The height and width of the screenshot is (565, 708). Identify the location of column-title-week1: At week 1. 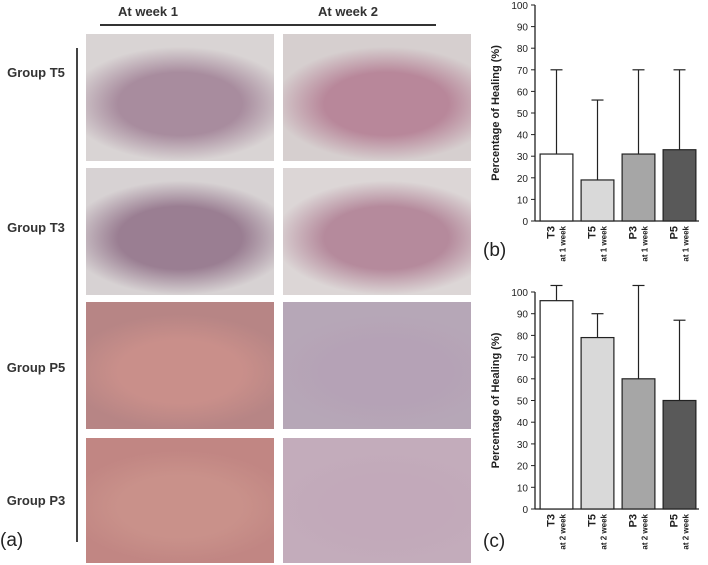
(148, 11).